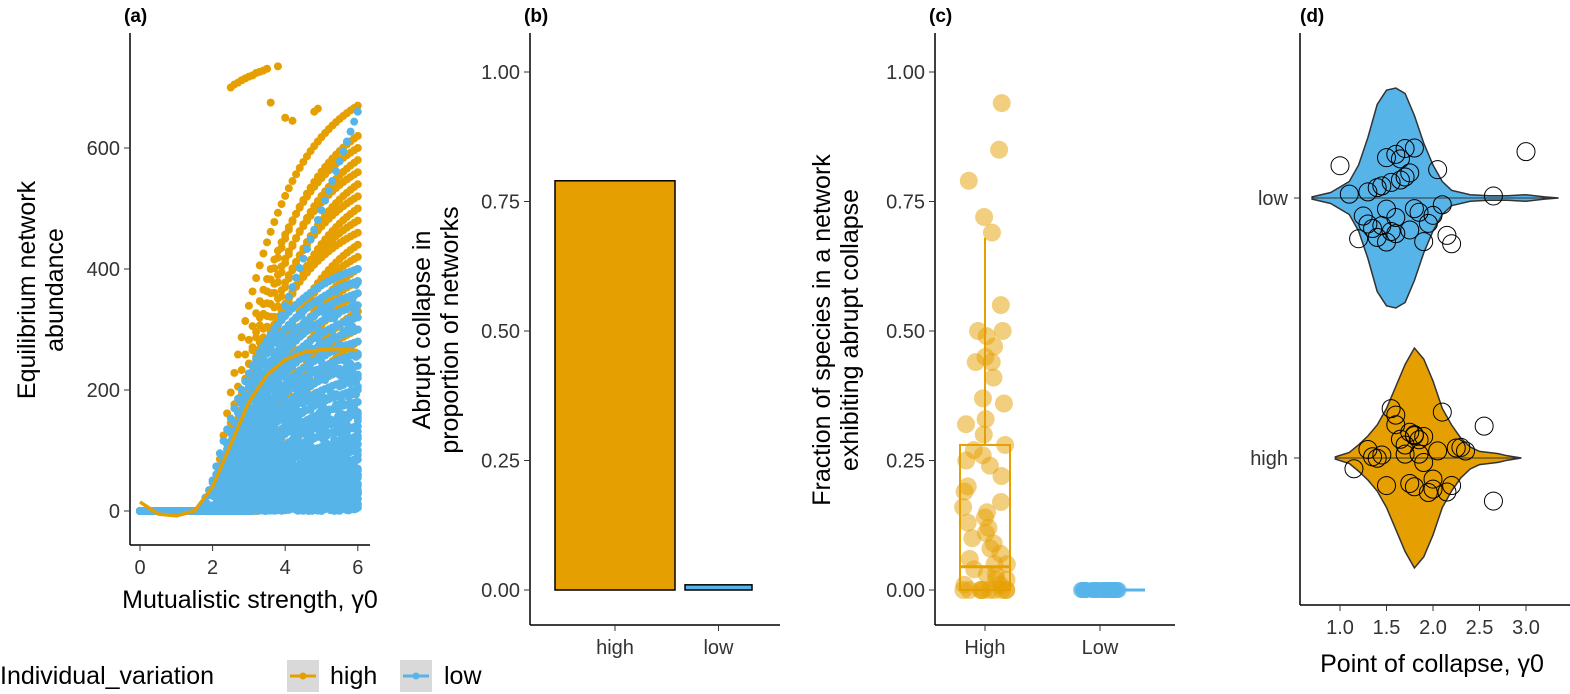 The height and width of the screenshot is (694, 1570). Describe the element at coordinates (27, 289) in the screenshot. I see `y-axis-label-a-line1: Equilibrium network` at that location.